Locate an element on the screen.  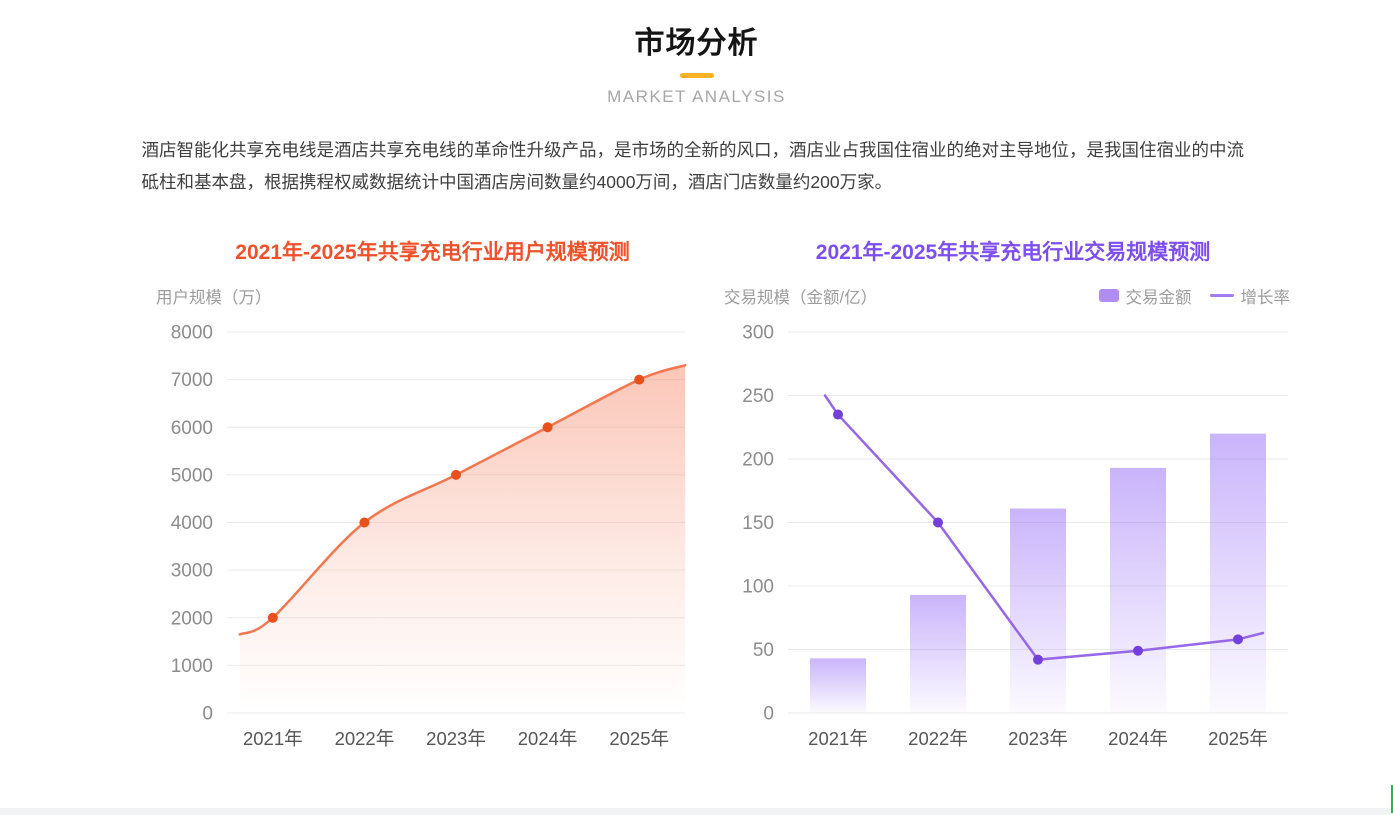
legend-item-amount: 交易金额 is located at coordinates (1145, 296).